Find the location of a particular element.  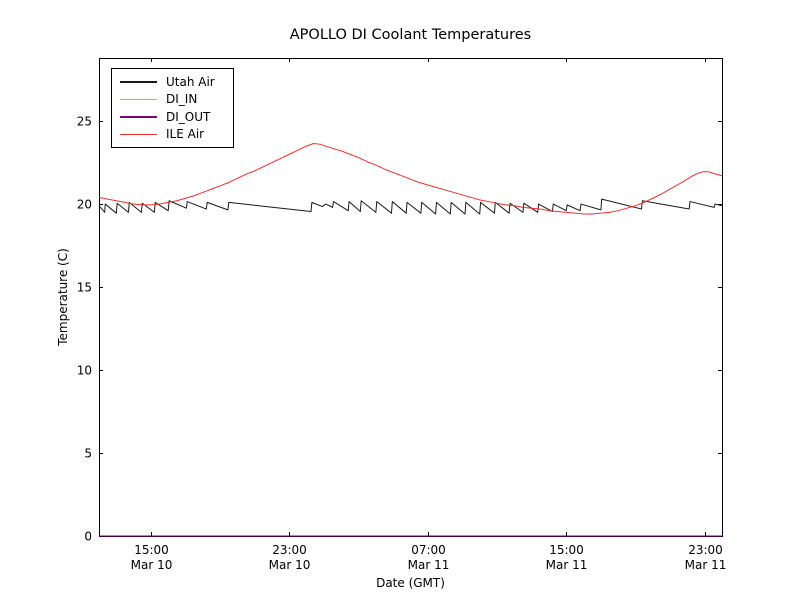

y-tick-label: 25 is located at coordinates (84, 122).